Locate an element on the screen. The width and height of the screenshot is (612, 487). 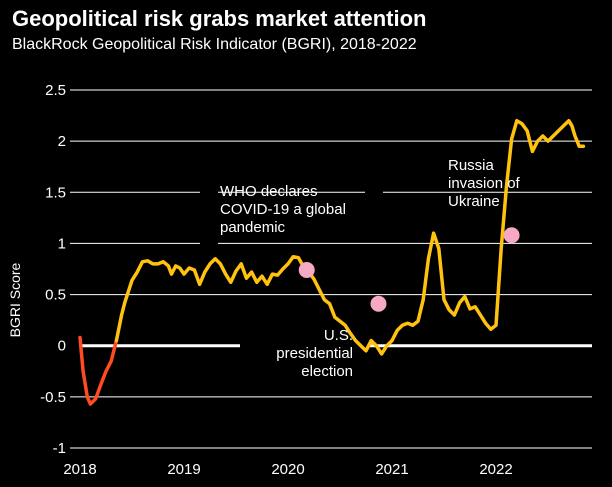
annotation-line: presidential is located at coordinates (314, 353).